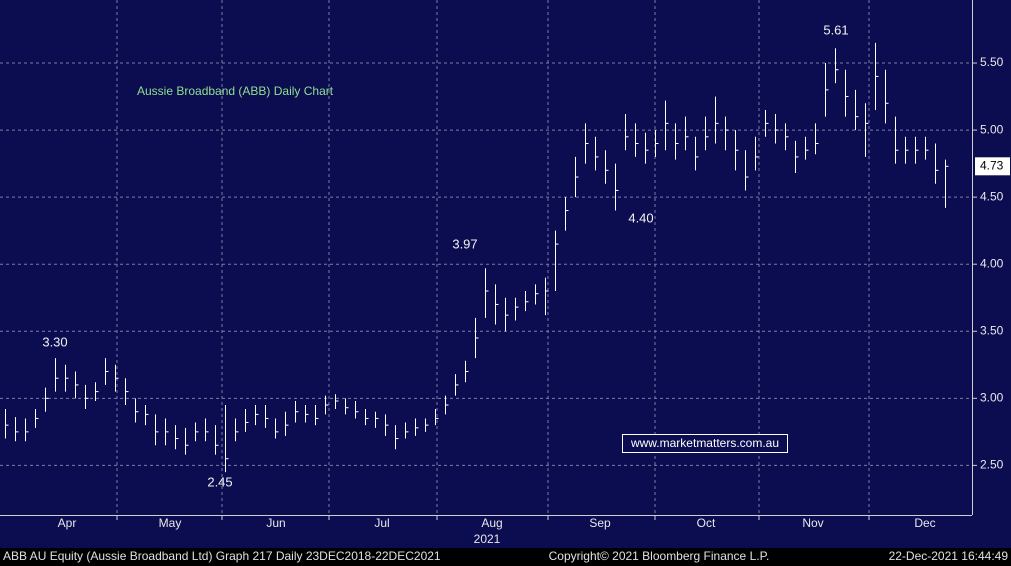 The width and height of the screenshot is (1011, 566). I want to click on annotation: 2.45, so click(219, 481).